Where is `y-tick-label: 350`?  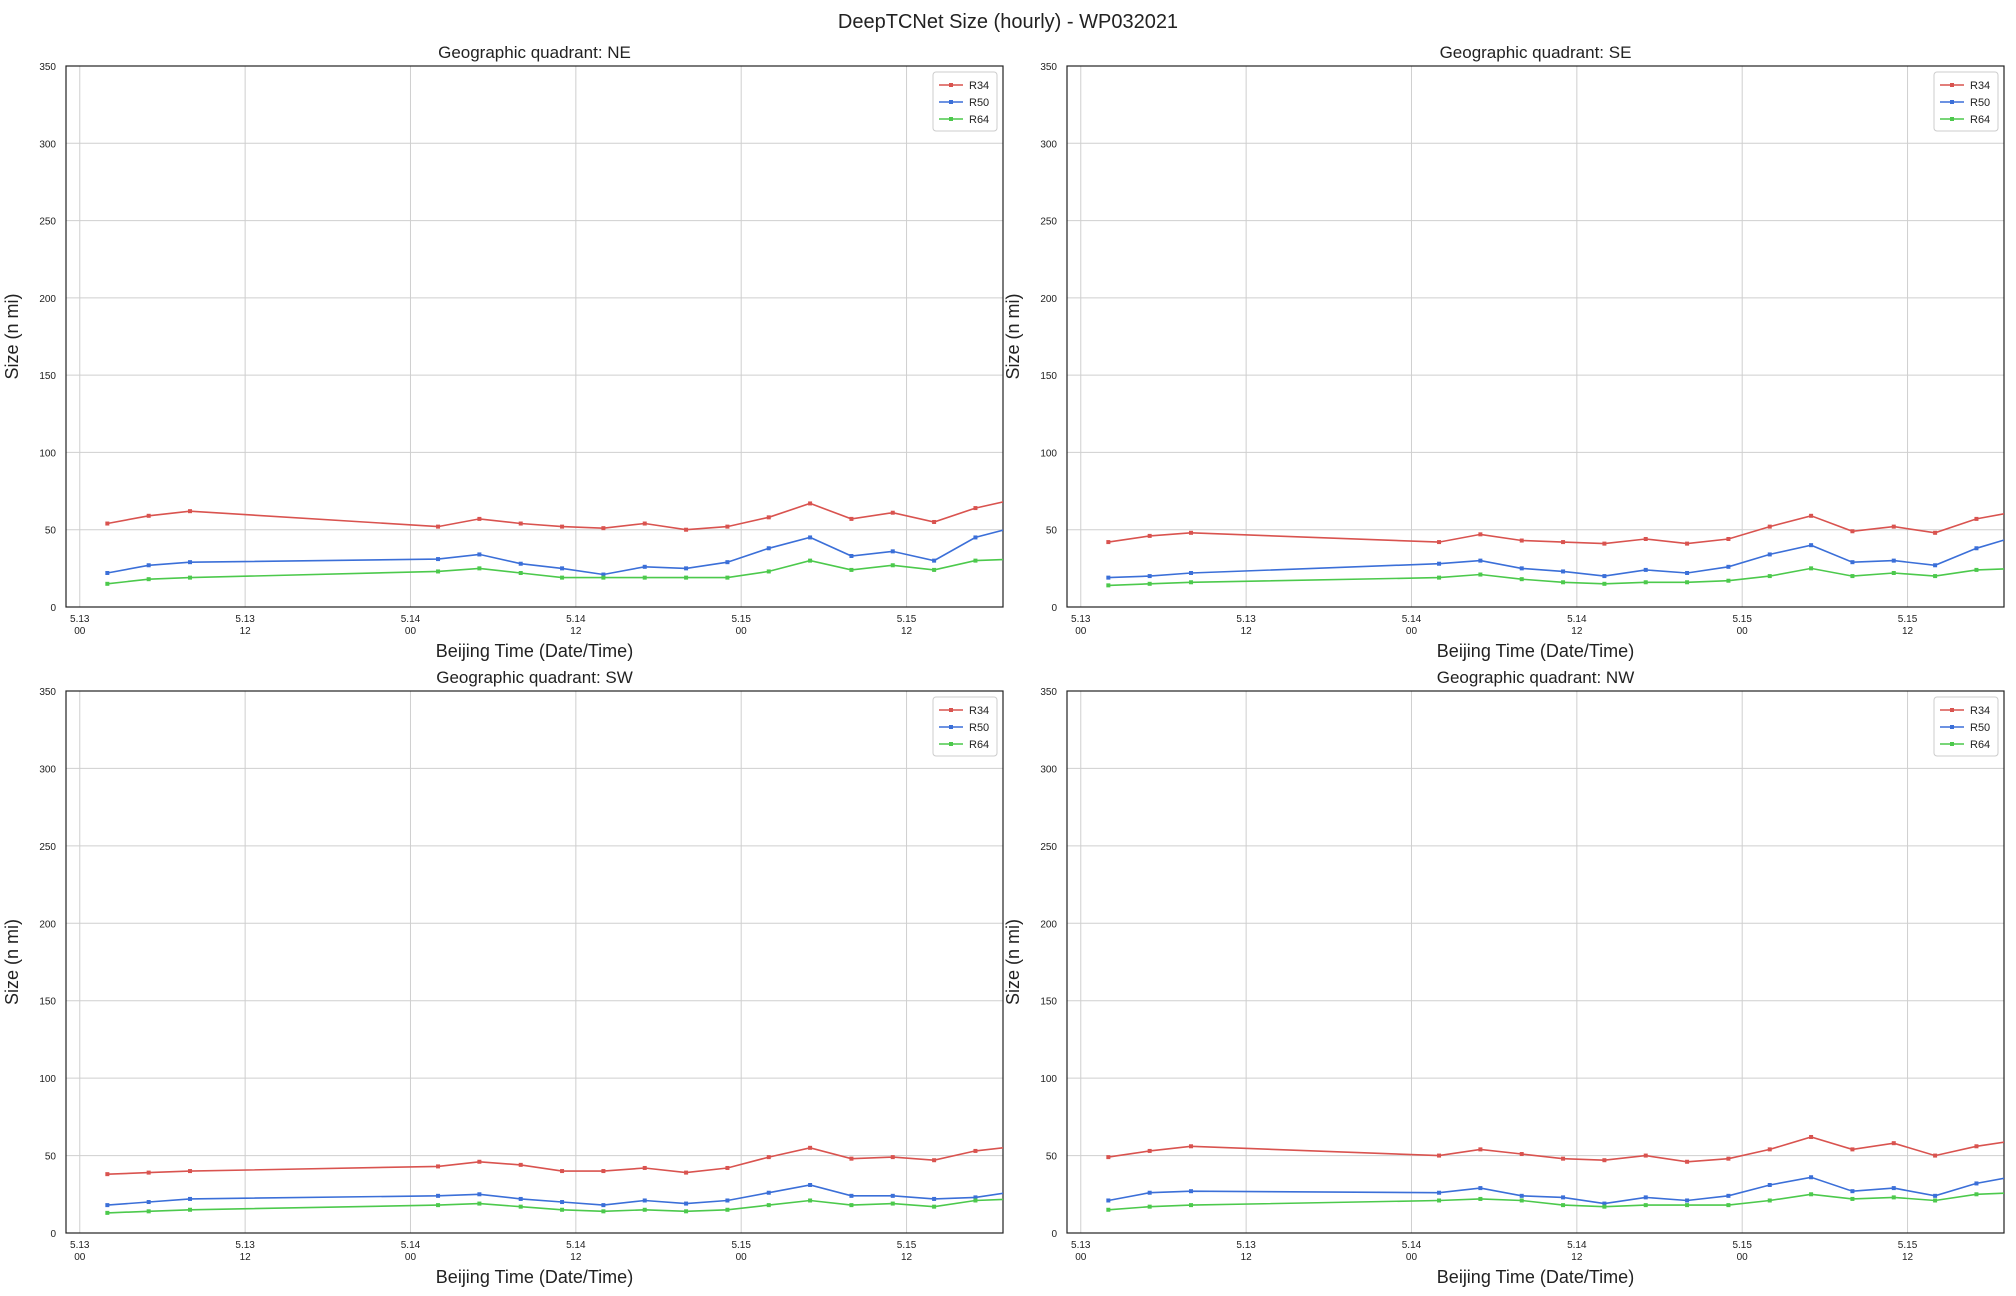 y-tick-label: 350 is located at coordinates (47, 692).